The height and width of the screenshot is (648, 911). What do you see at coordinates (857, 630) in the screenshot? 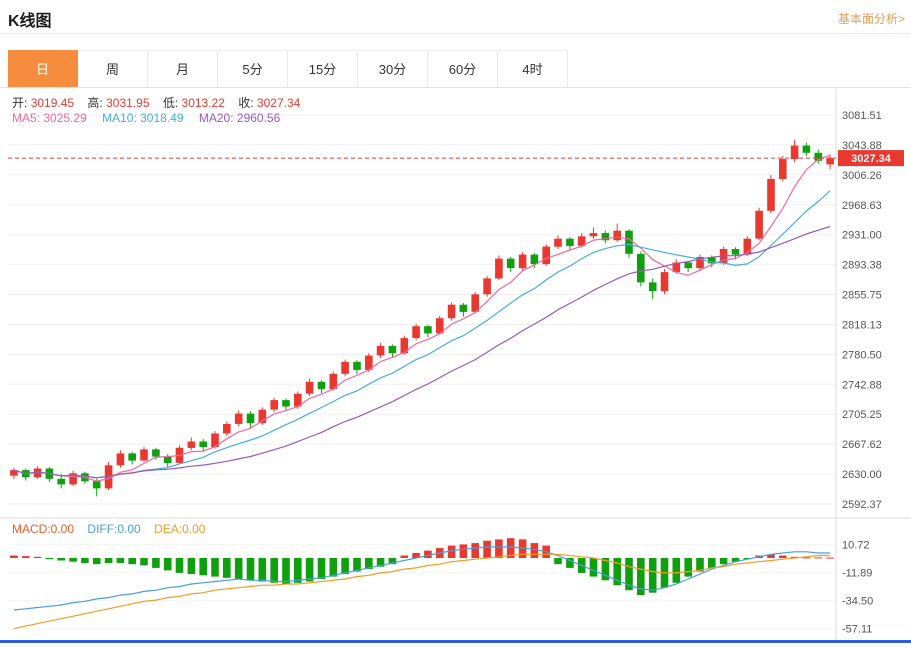
I see `svg-text: -57.11` at bounding box center [857, 630].